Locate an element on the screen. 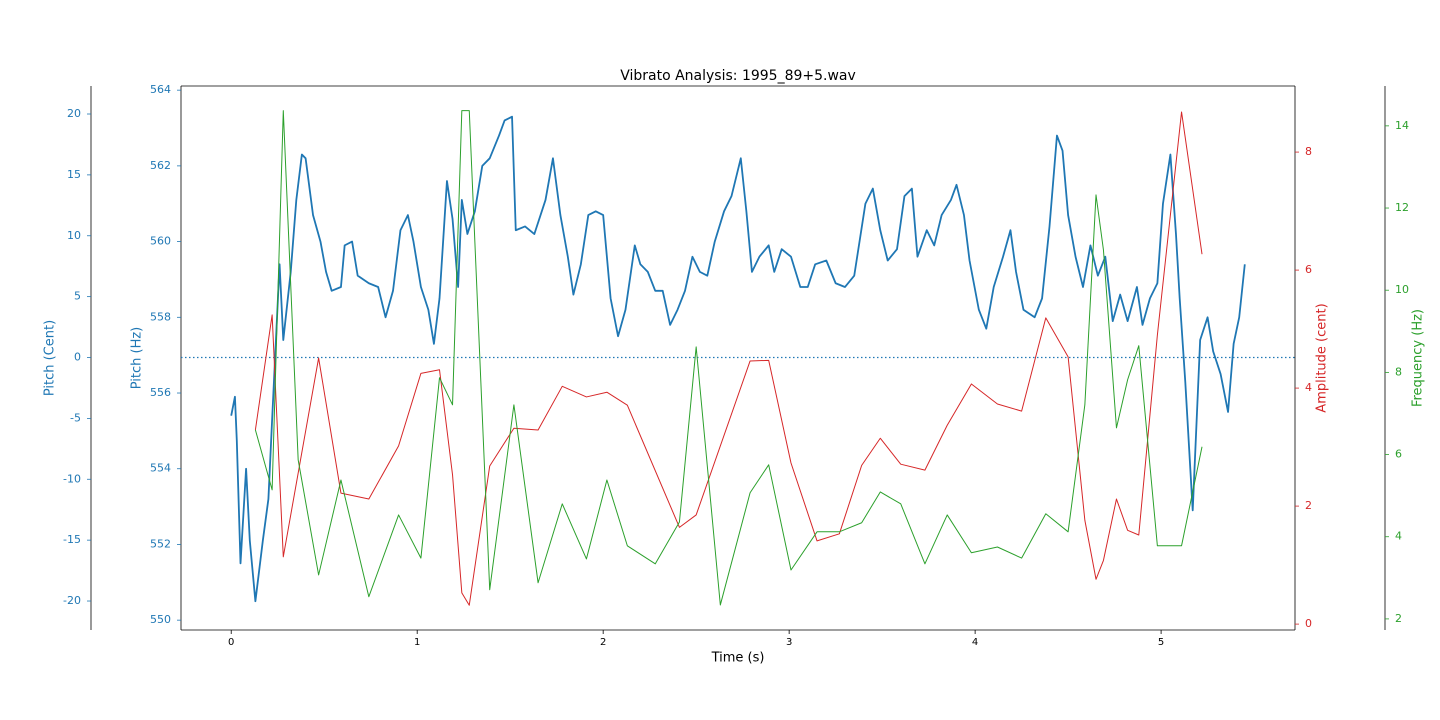 The width and height of the screenshot is (1440, 720). y-axis-label: Amplitude (cent) is located at coordinates (1322, 357).